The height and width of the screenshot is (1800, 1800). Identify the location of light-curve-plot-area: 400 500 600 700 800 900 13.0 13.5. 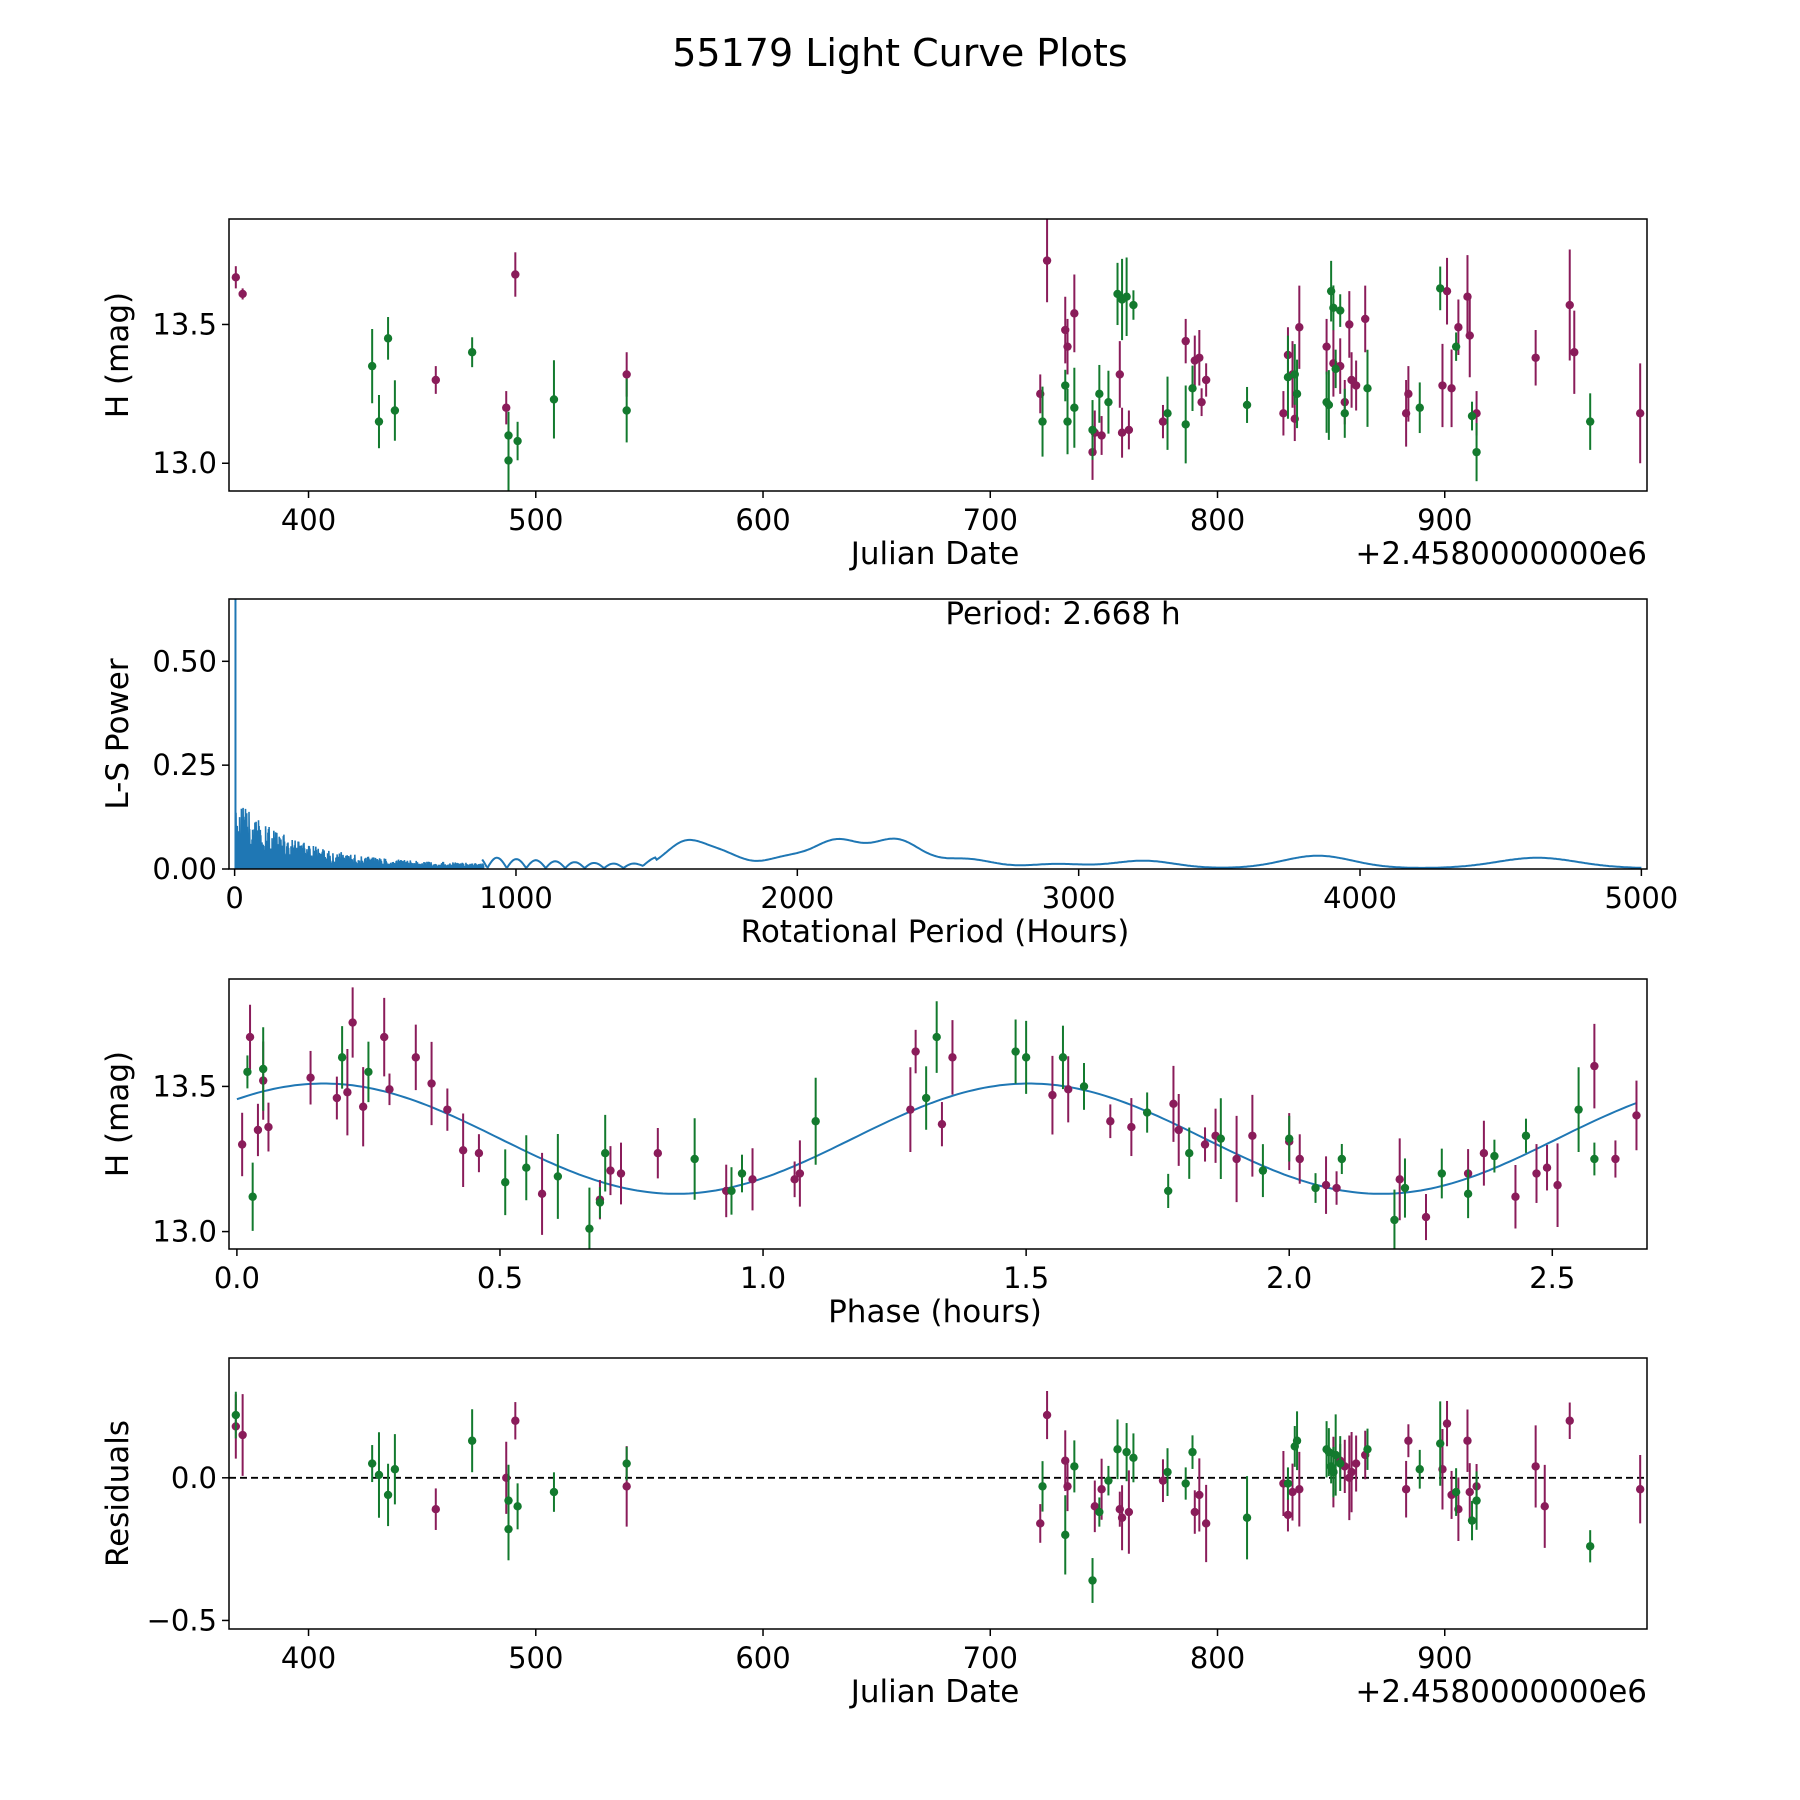
(900, 377).